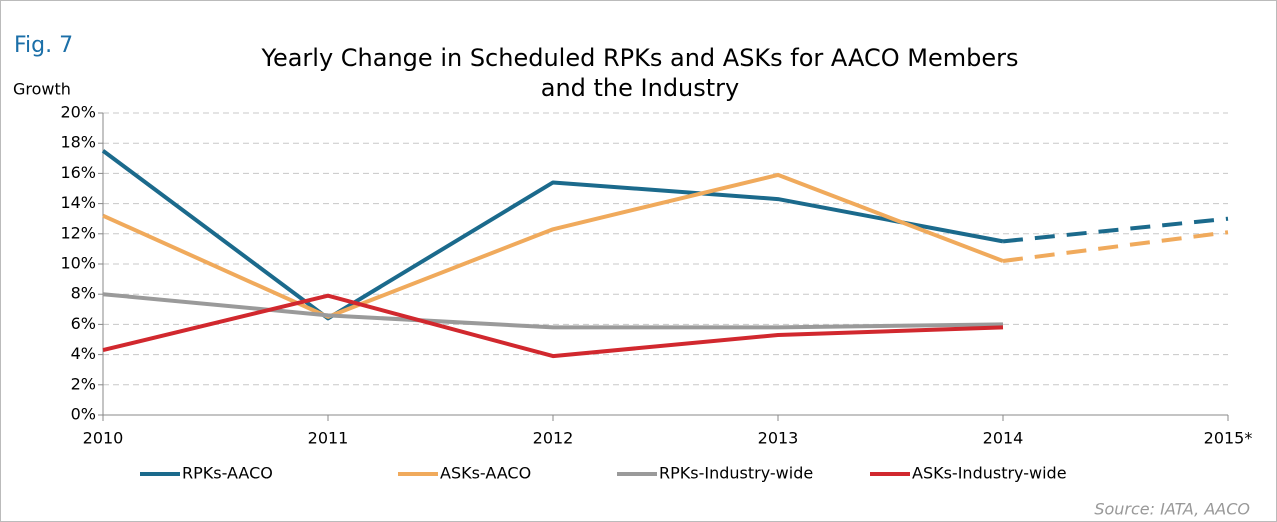  I want to click on x-tick-label: 2011, so click(328, 438).